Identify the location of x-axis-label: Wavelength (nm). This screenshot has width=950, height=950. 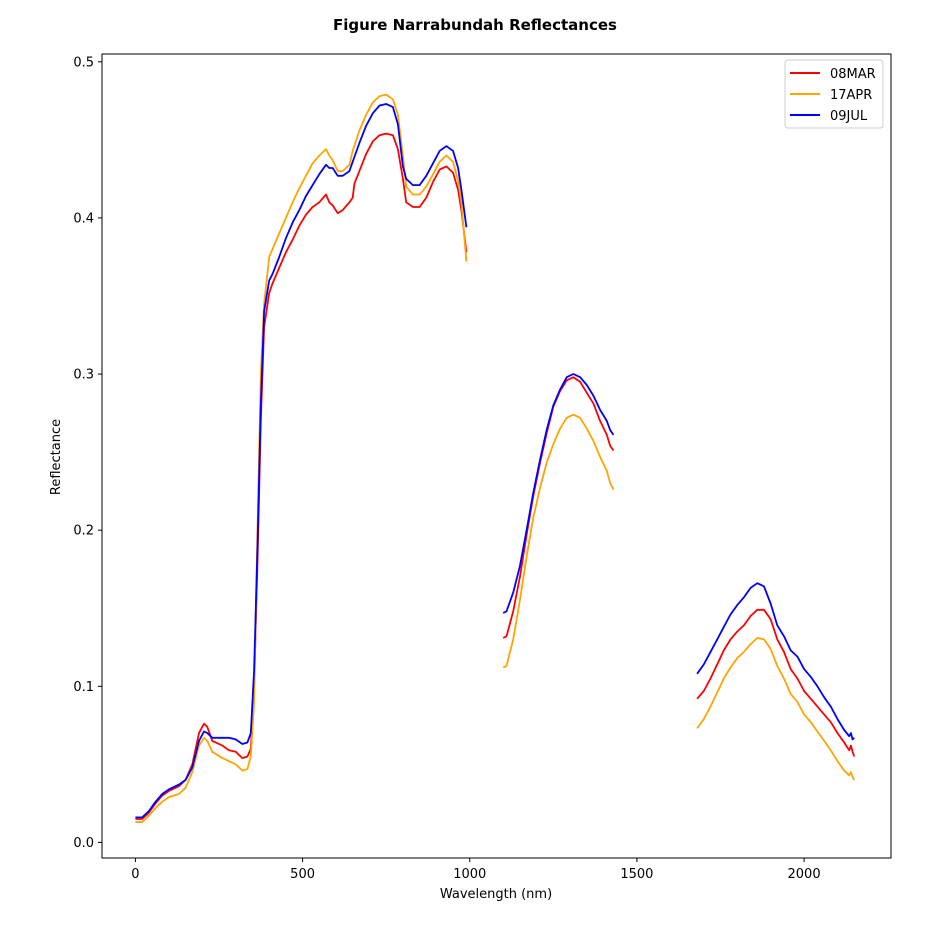
(496, 894).